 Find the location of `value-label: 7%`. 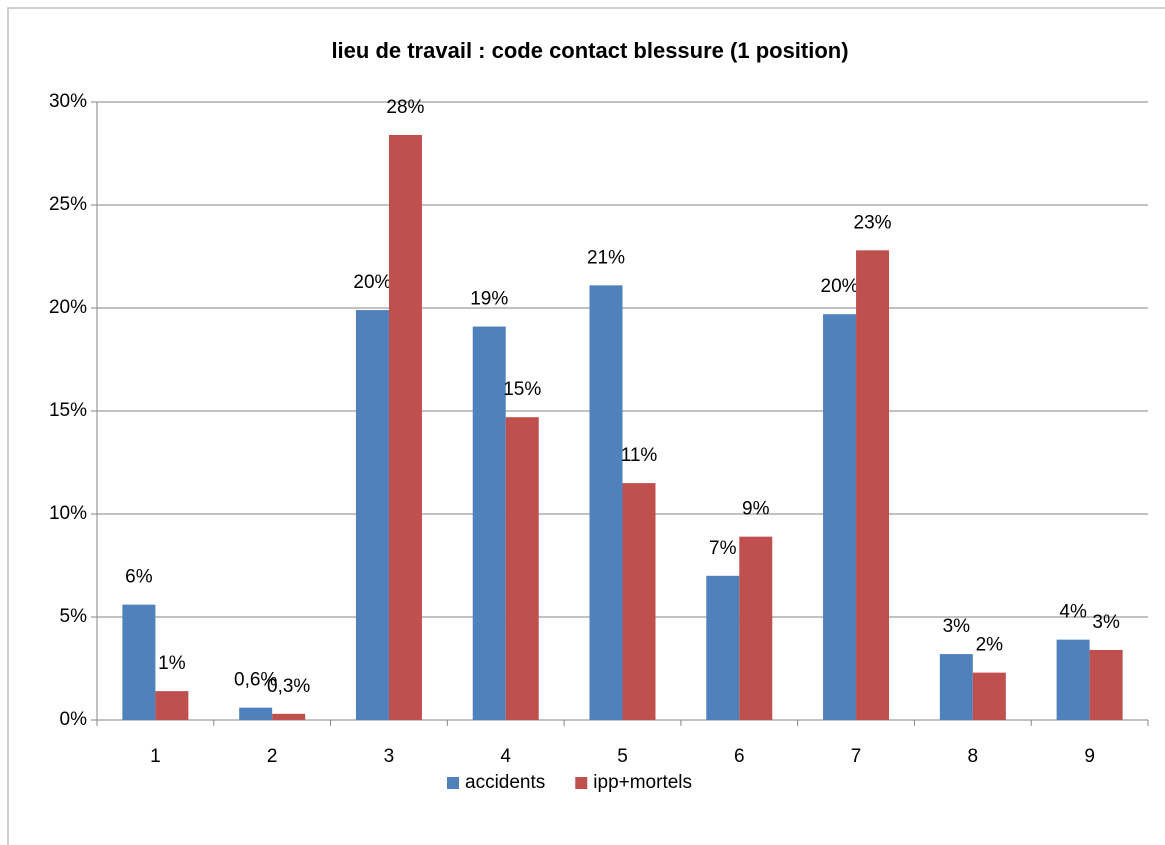

value-label: 7% is located at coordinates (723, 548).